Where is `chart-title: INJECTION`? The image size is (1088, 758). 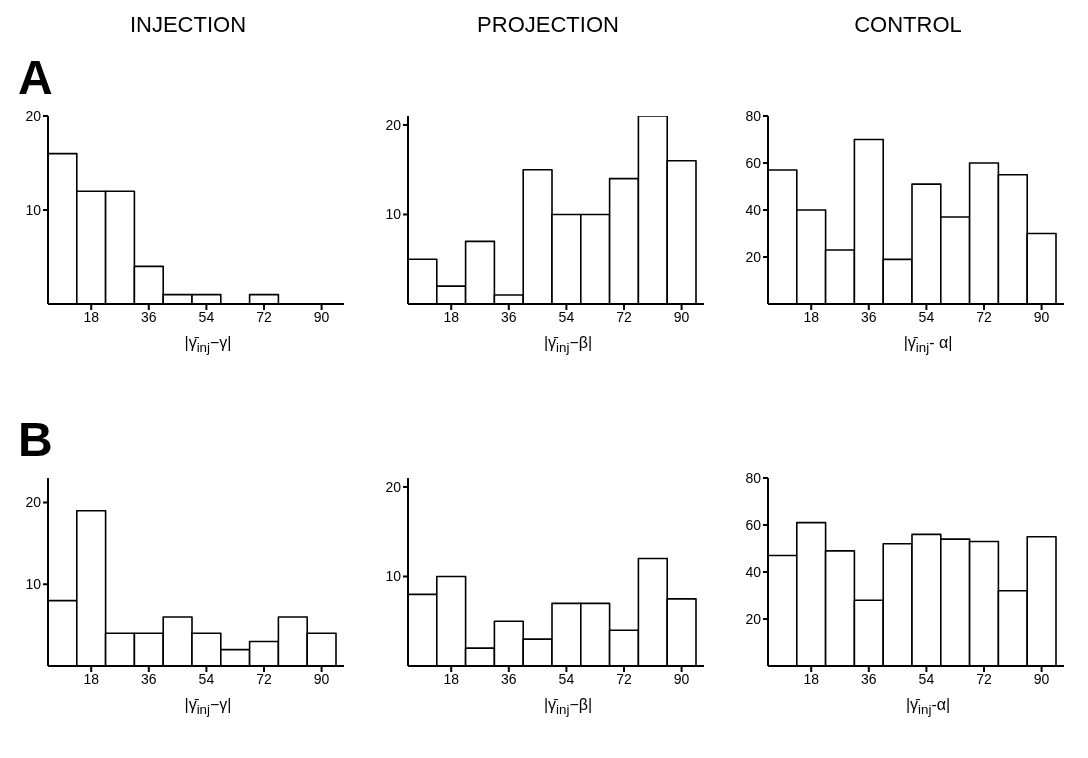 chart-title: INJECTION is located at coordinates (188, 25).